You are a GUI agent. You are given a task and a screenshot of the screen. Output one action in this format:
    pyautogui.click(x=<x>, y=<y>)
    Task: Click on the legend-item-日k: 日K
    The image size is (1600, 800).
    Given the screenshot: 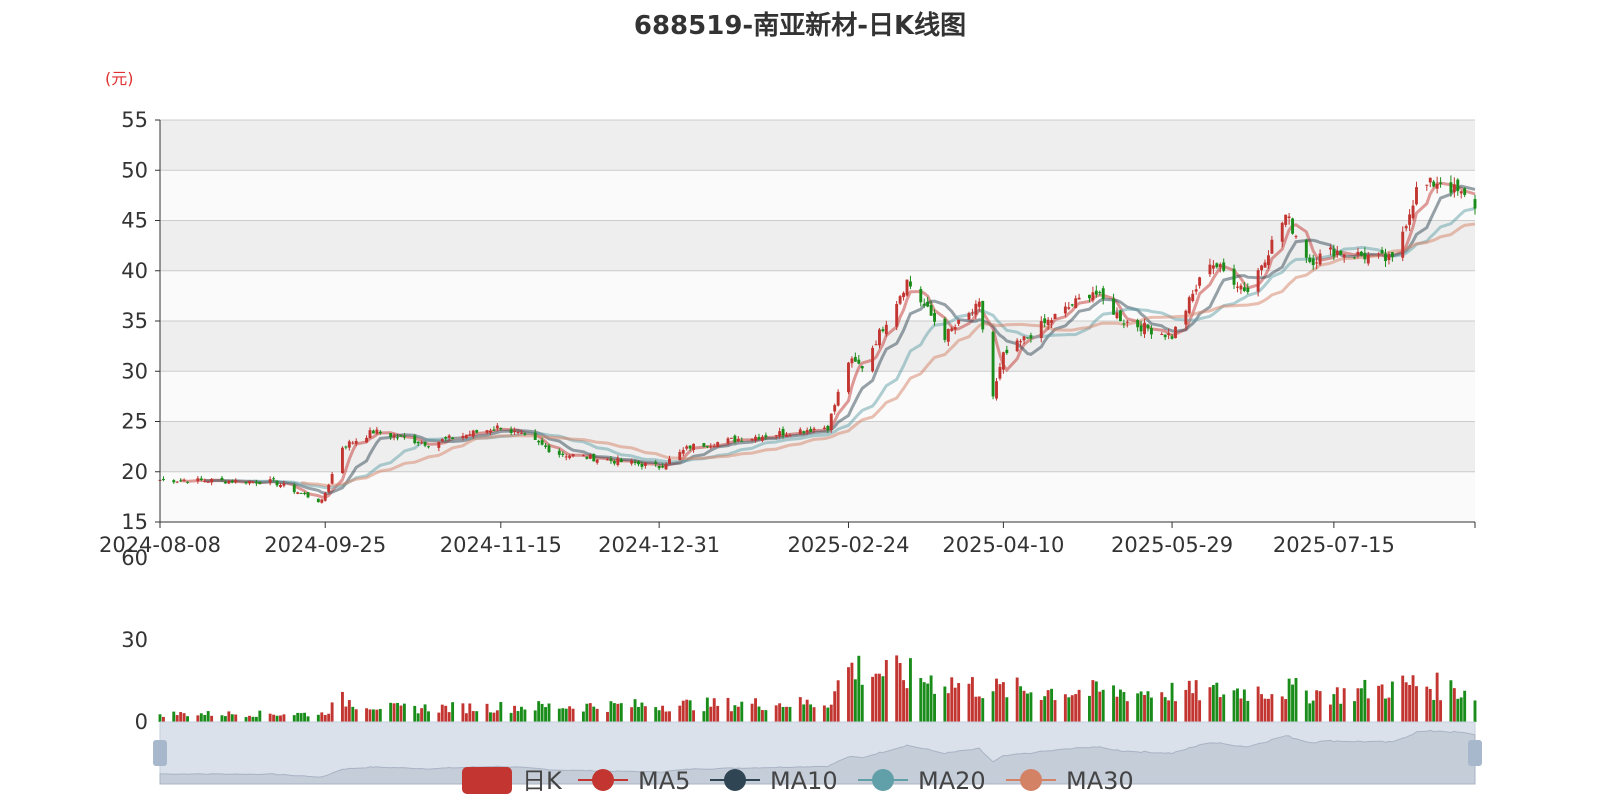 What is the action you would take?
    pyautogui.click(x=512, y=781)
    